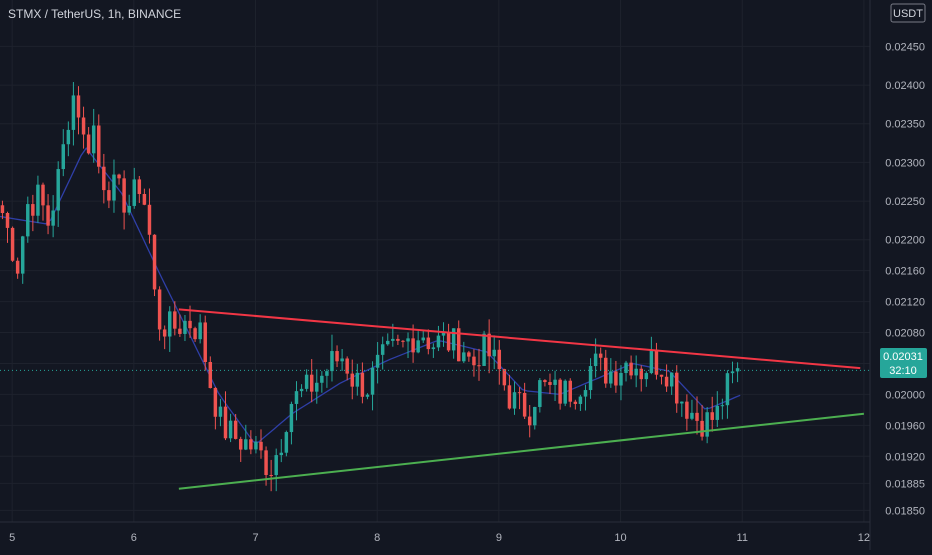  I want to click on price-axis-unit-label: USDT, so click(908, 13).